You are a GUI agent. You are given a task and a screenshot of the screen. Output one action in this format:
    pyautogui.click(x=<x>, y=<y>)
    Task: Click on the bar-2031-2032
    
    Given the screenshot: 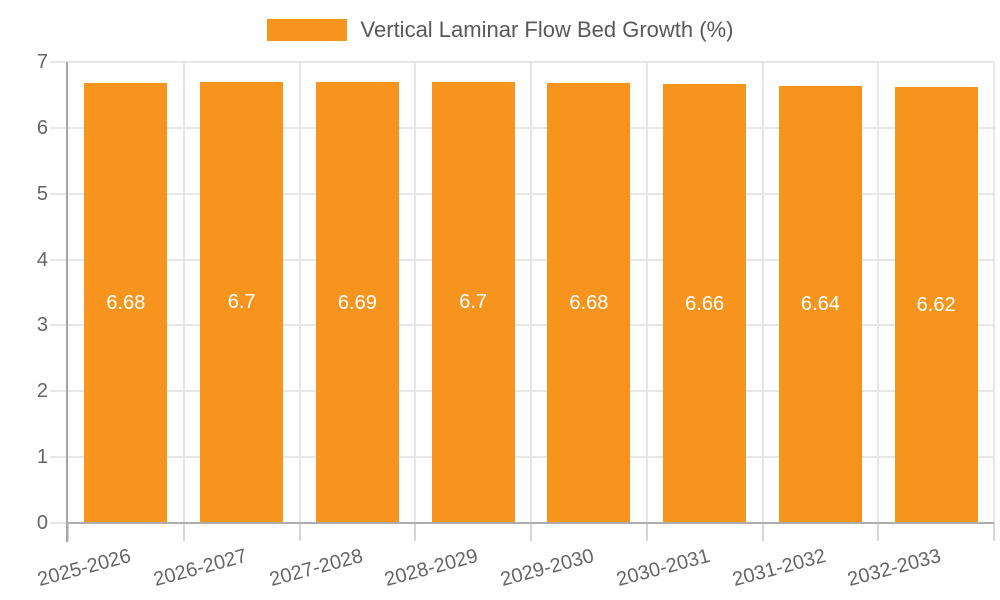 What is the action you would take?
    pyautogui.click(x=820, y=304)
    